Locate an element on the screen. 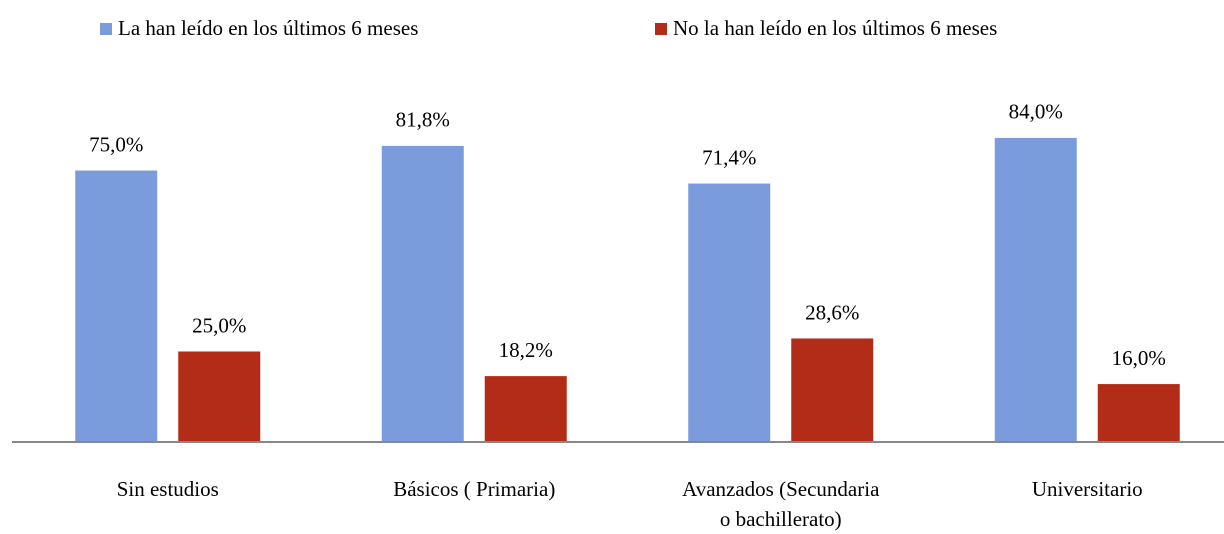 This screenshot has width=1224, height=534. data-label: 71,4% is located at coordinates (729, 157).